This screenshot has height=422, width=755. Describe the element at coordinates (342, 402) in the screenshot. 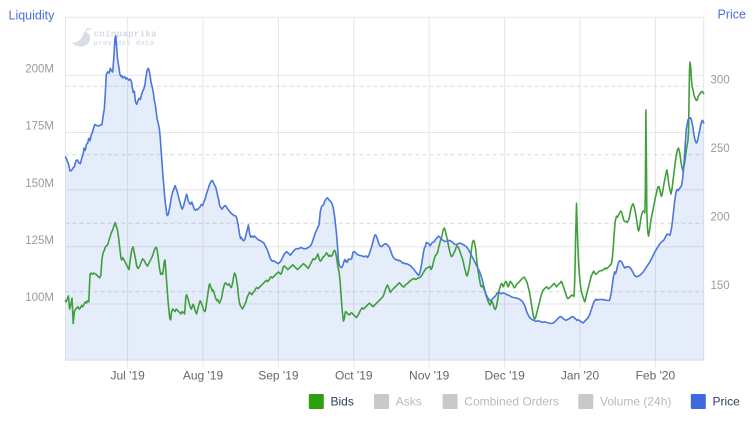

I see `svg-text: Bids` at that location.